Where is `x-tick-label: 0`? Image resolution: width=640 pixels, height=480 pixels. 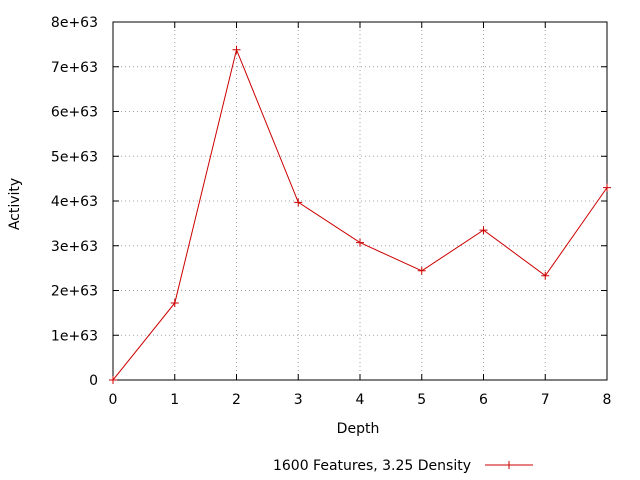 x-tick-label: 0 is located at coordinates (113, 400).